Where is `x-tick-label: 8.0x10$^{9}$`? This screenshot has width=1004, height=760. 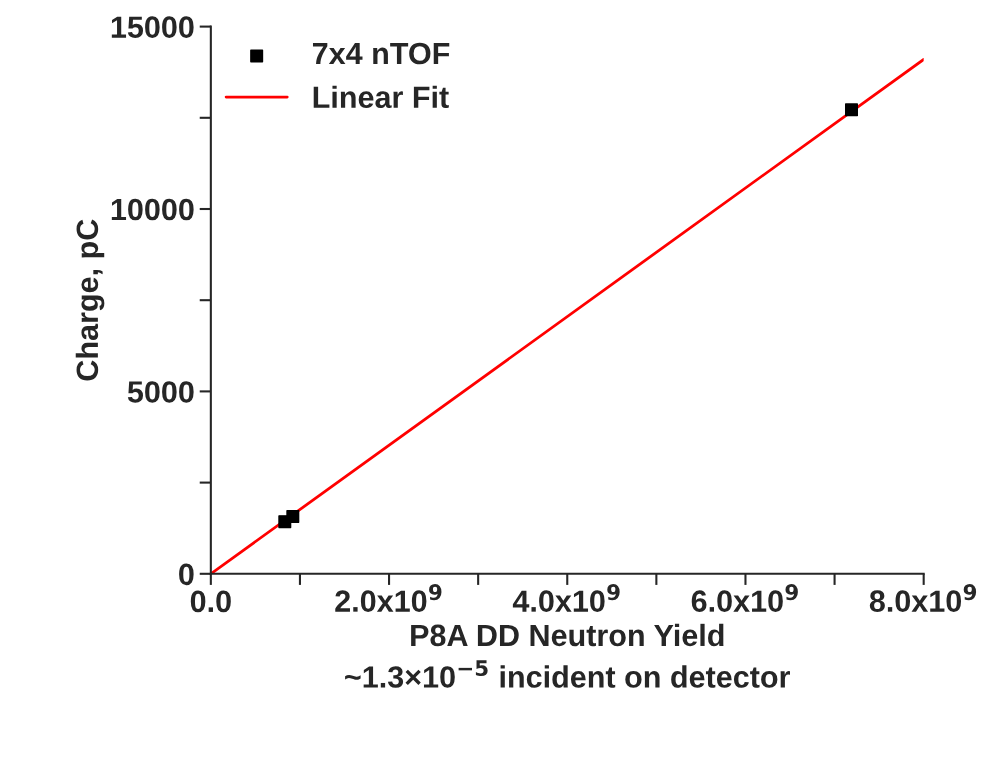 x-tick-label: 8.0x10$^{9}$ is located at coordinates (923, 598).